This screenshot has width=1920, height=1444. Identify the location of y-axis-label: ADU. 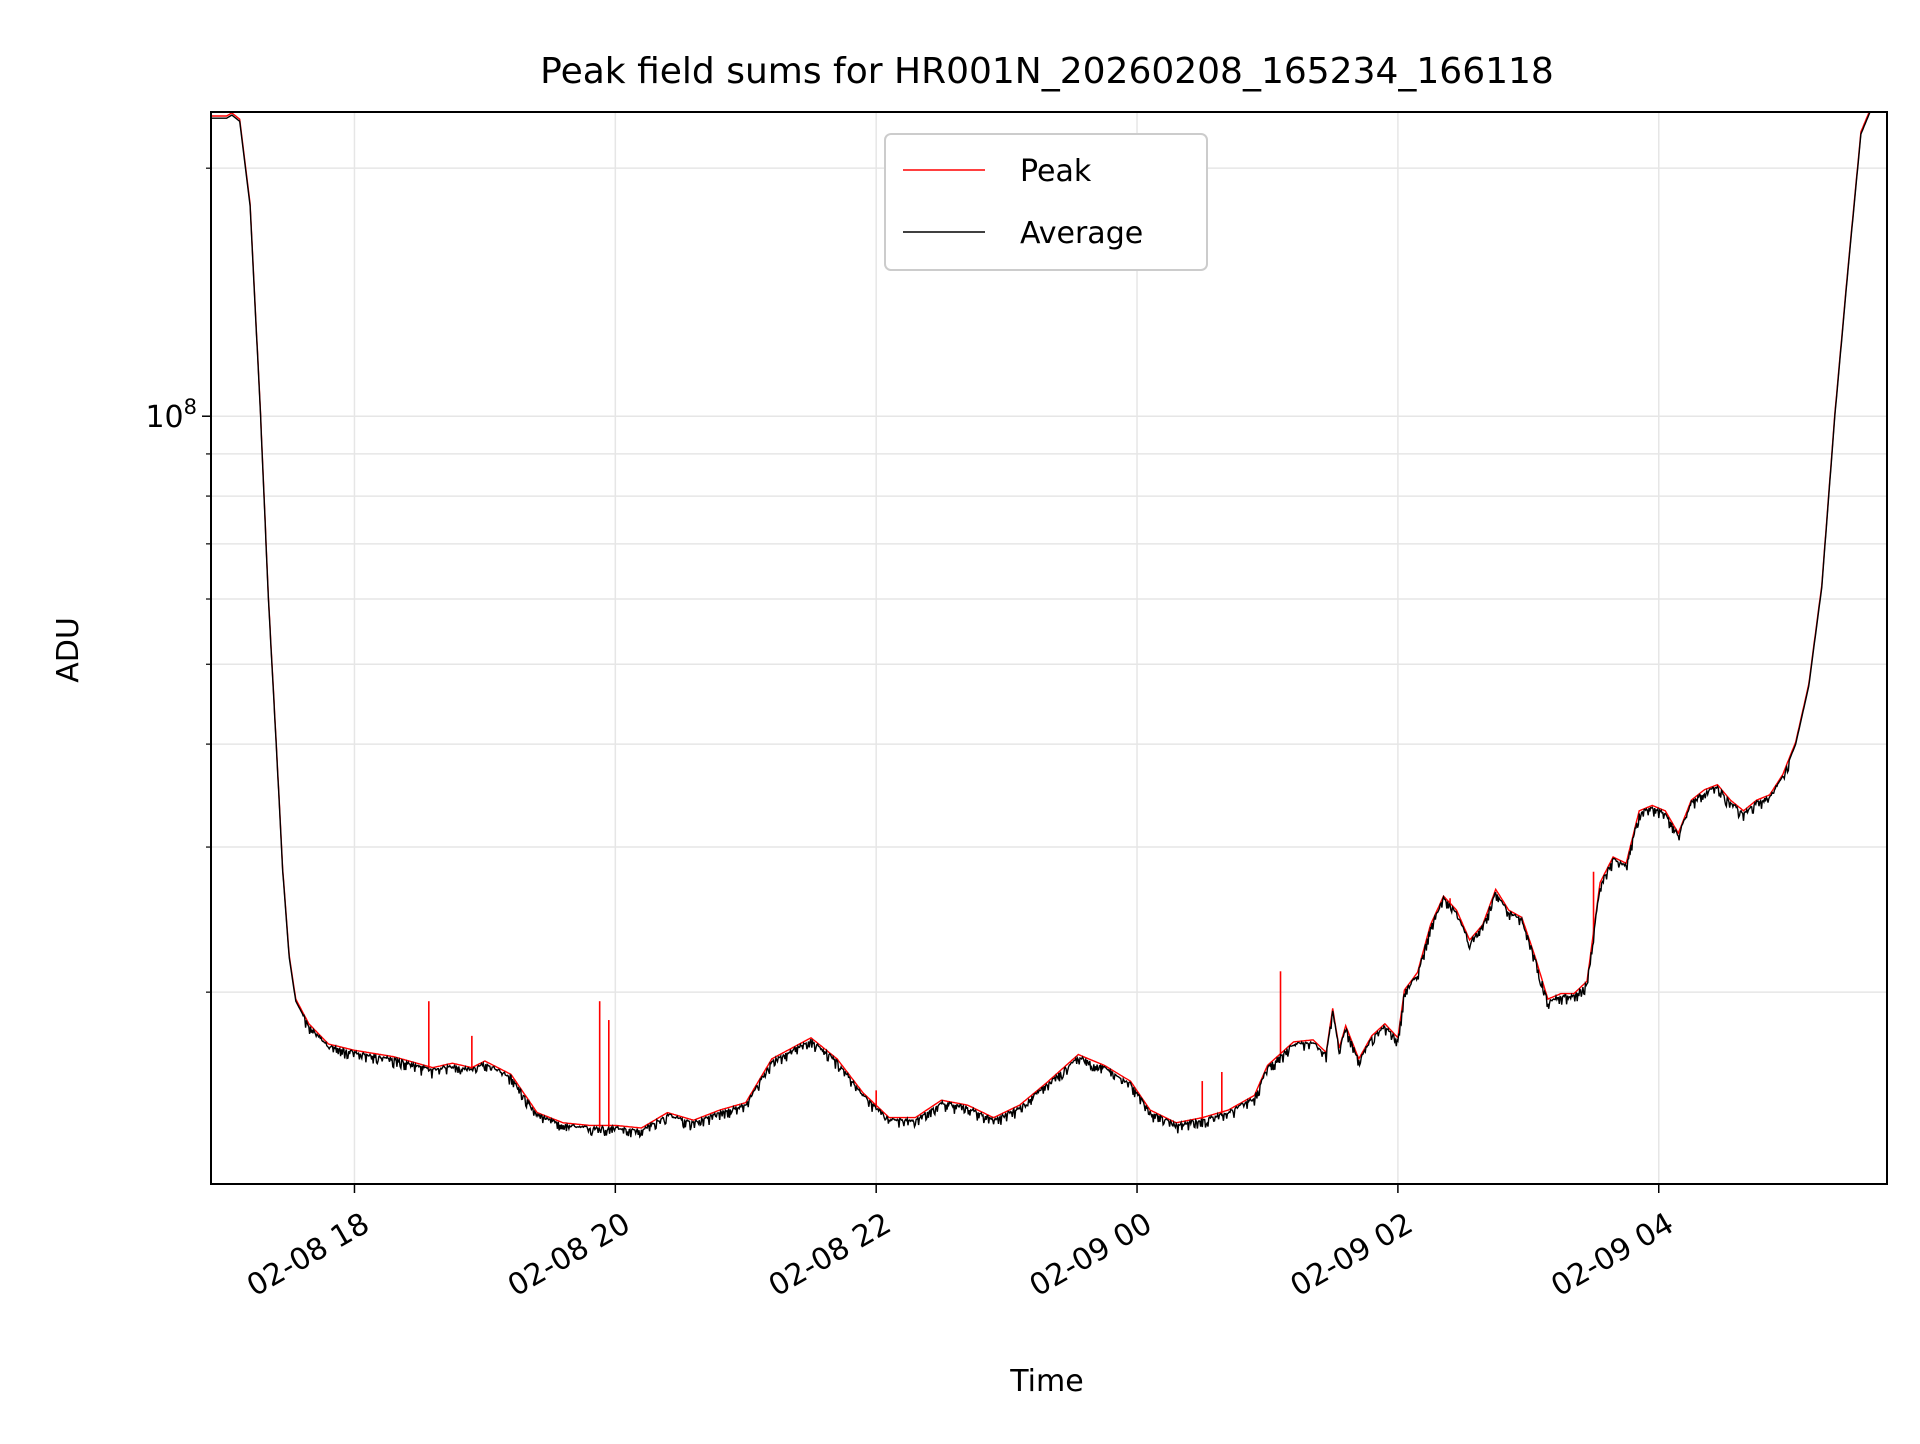
(68, 650).